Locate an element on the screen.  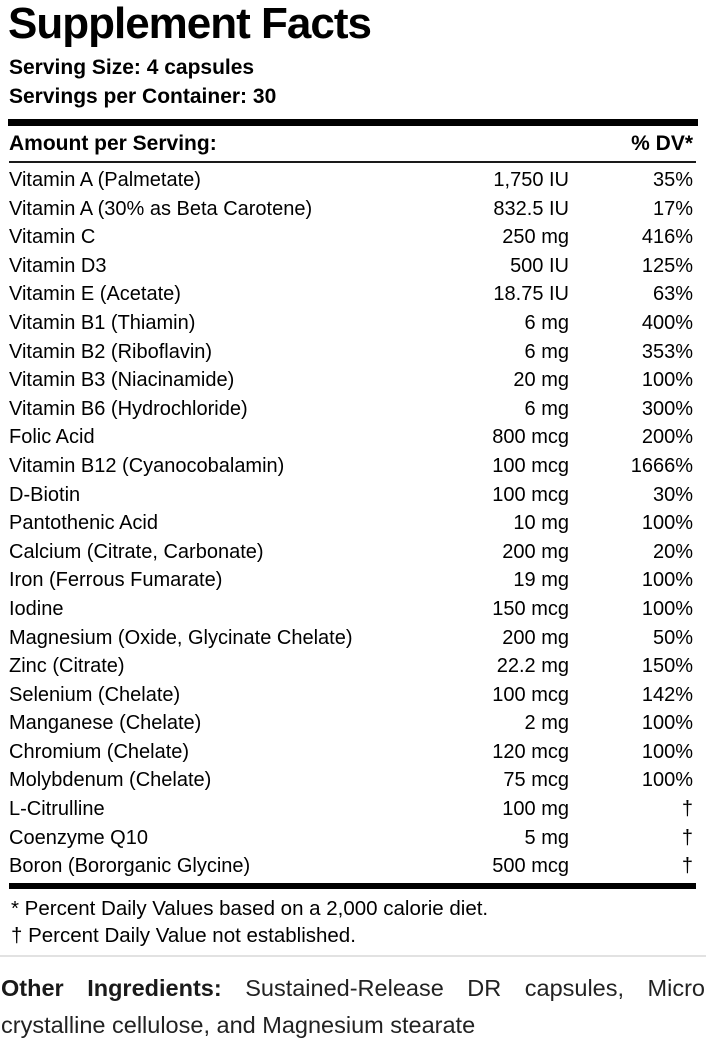
ingredient-dv: 200% is located at coordinates (667, 437).